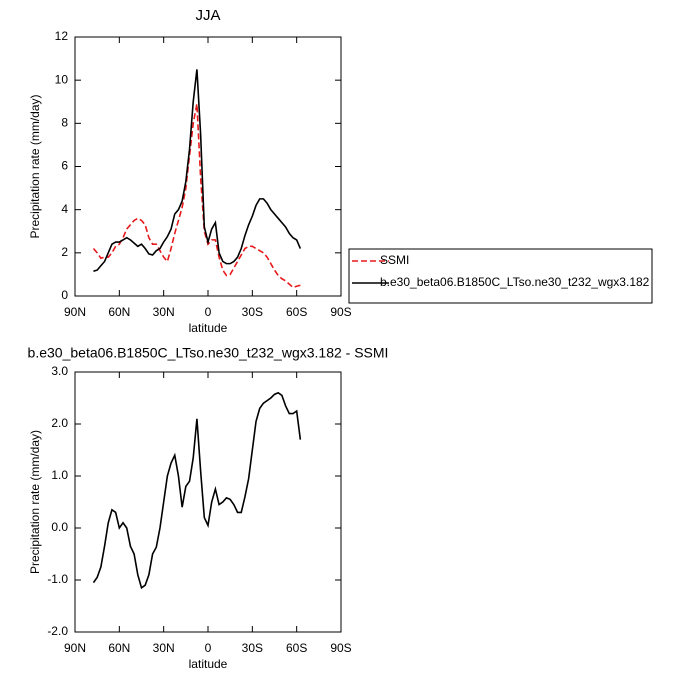 The image size is (682, 682). Describe the element at coordinates (64, 209) in the screenshot. I see `y-tick-label: 4` at that location.